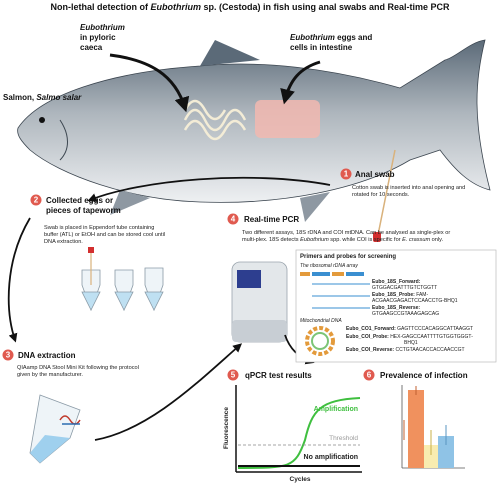 The image size is (500, 485). Describe the element at coordinates (47, 355) in the screenshot. I see `step-title: DNA extraction` at that location.